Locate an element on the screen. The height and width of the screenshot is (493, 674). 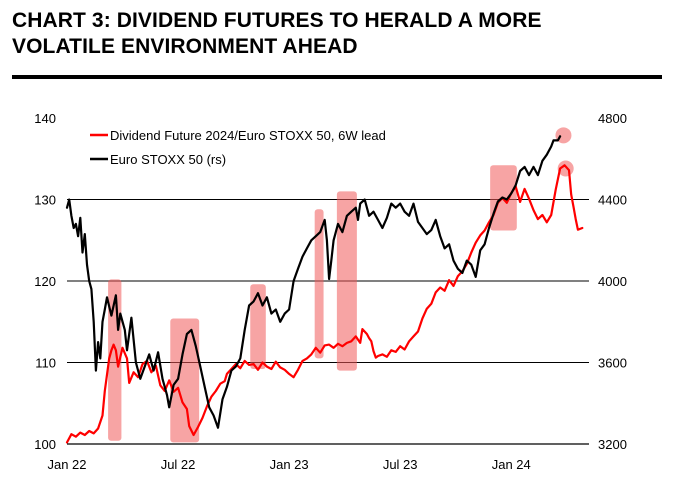
right-tick-label-3600: 3600 is located at coordinates (612, 363).